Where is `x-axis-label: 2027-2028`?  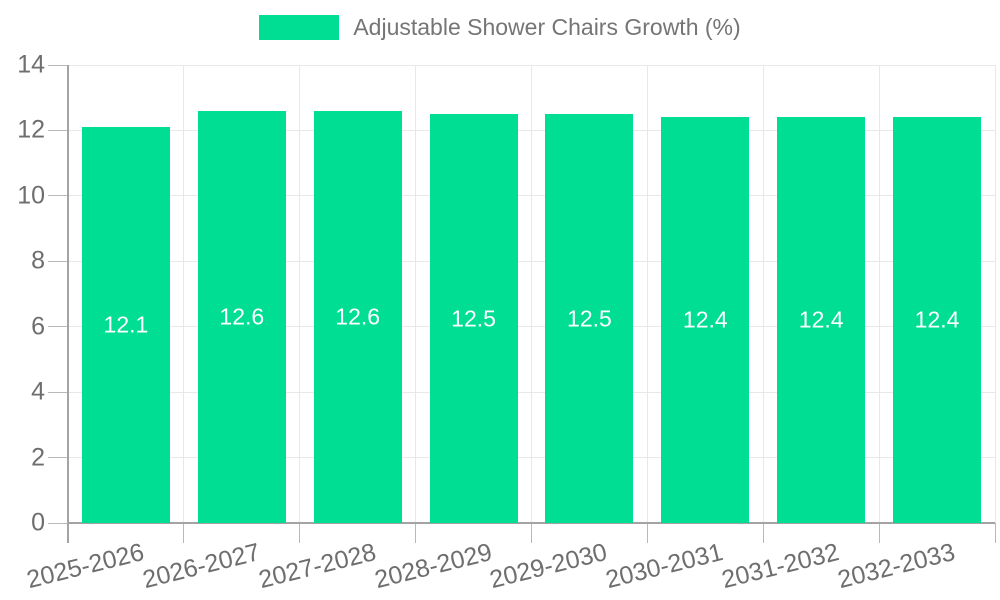 x-axis-label: 2027-2028 is located at coordinates (317, 566).